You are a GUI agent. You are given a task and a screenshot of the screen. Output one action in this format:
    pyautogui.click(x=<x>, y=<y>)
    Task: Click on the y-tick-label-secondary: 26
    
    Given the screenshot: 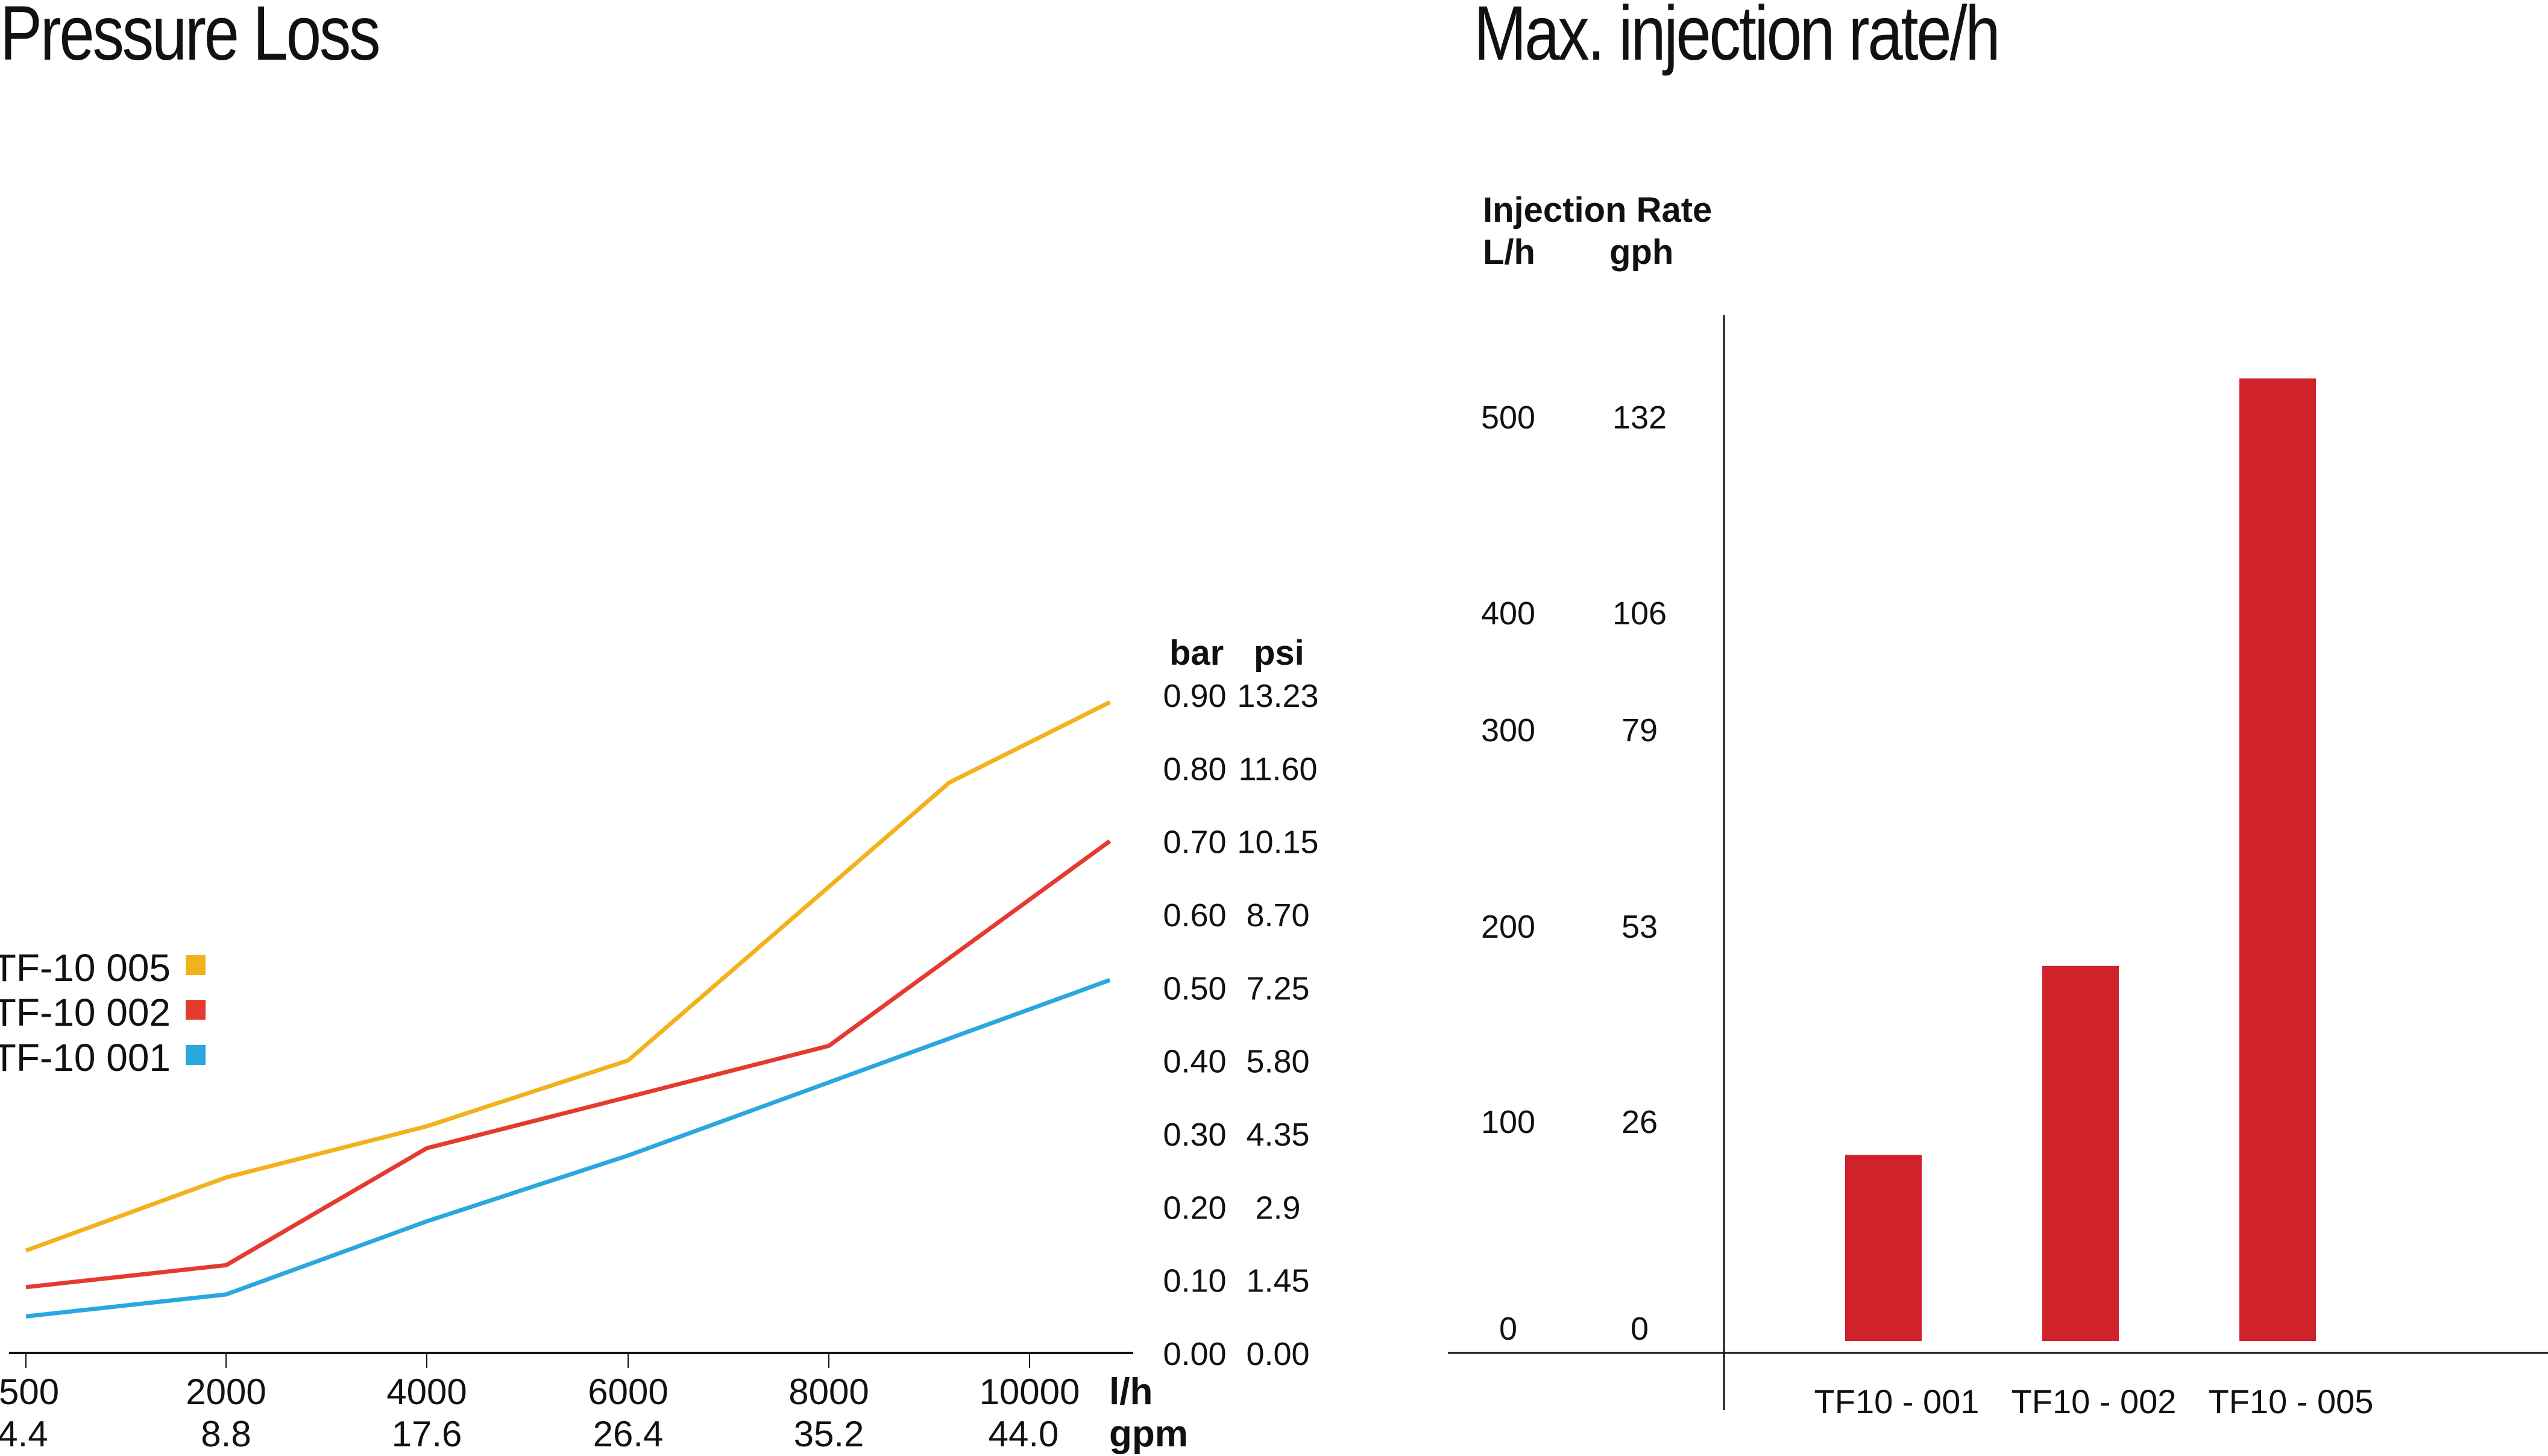 What is the action you would take?
    pyautogui.click(x=1640, y=1122)
    